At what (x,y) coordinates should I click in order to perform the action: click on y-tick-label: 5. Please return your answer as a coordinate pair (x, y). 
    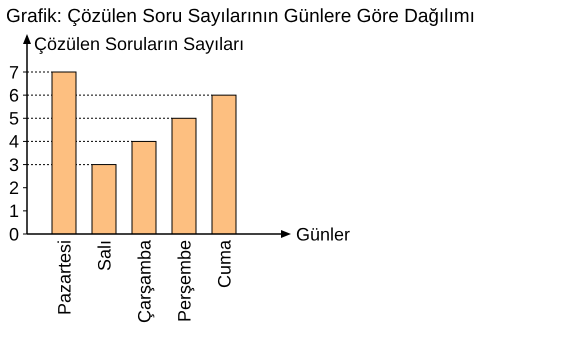
    Looking at the image, I should click on (14, 118).